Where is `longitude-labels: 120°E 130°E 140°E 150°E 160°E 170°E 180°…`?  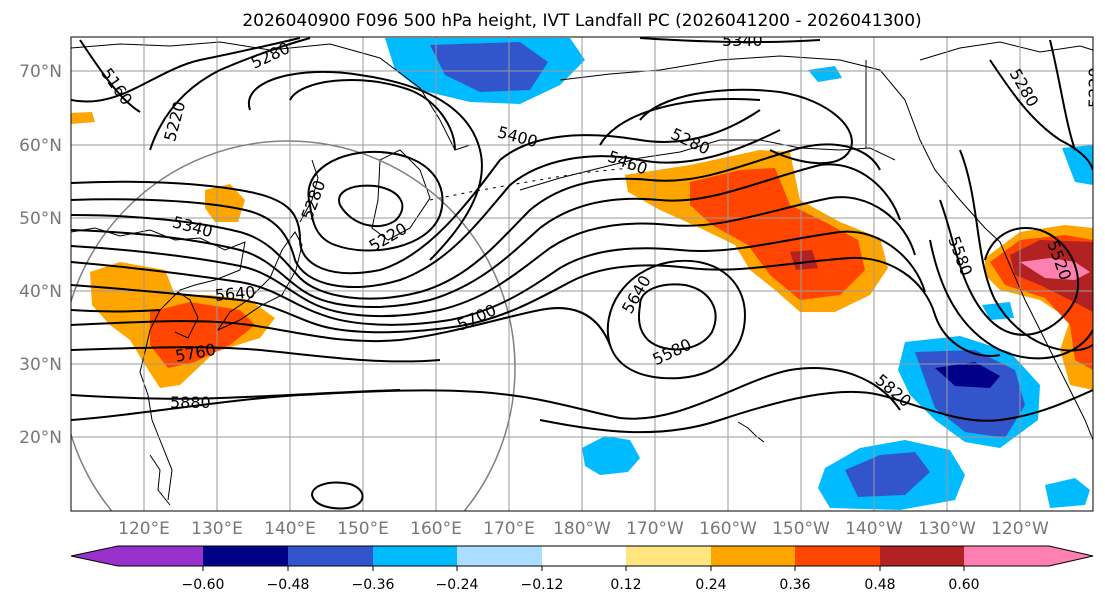
longitude-labels: 120°E 130°E 140°E 150°E 160°E 170°E 180°… is located at coordinates (583, 529).